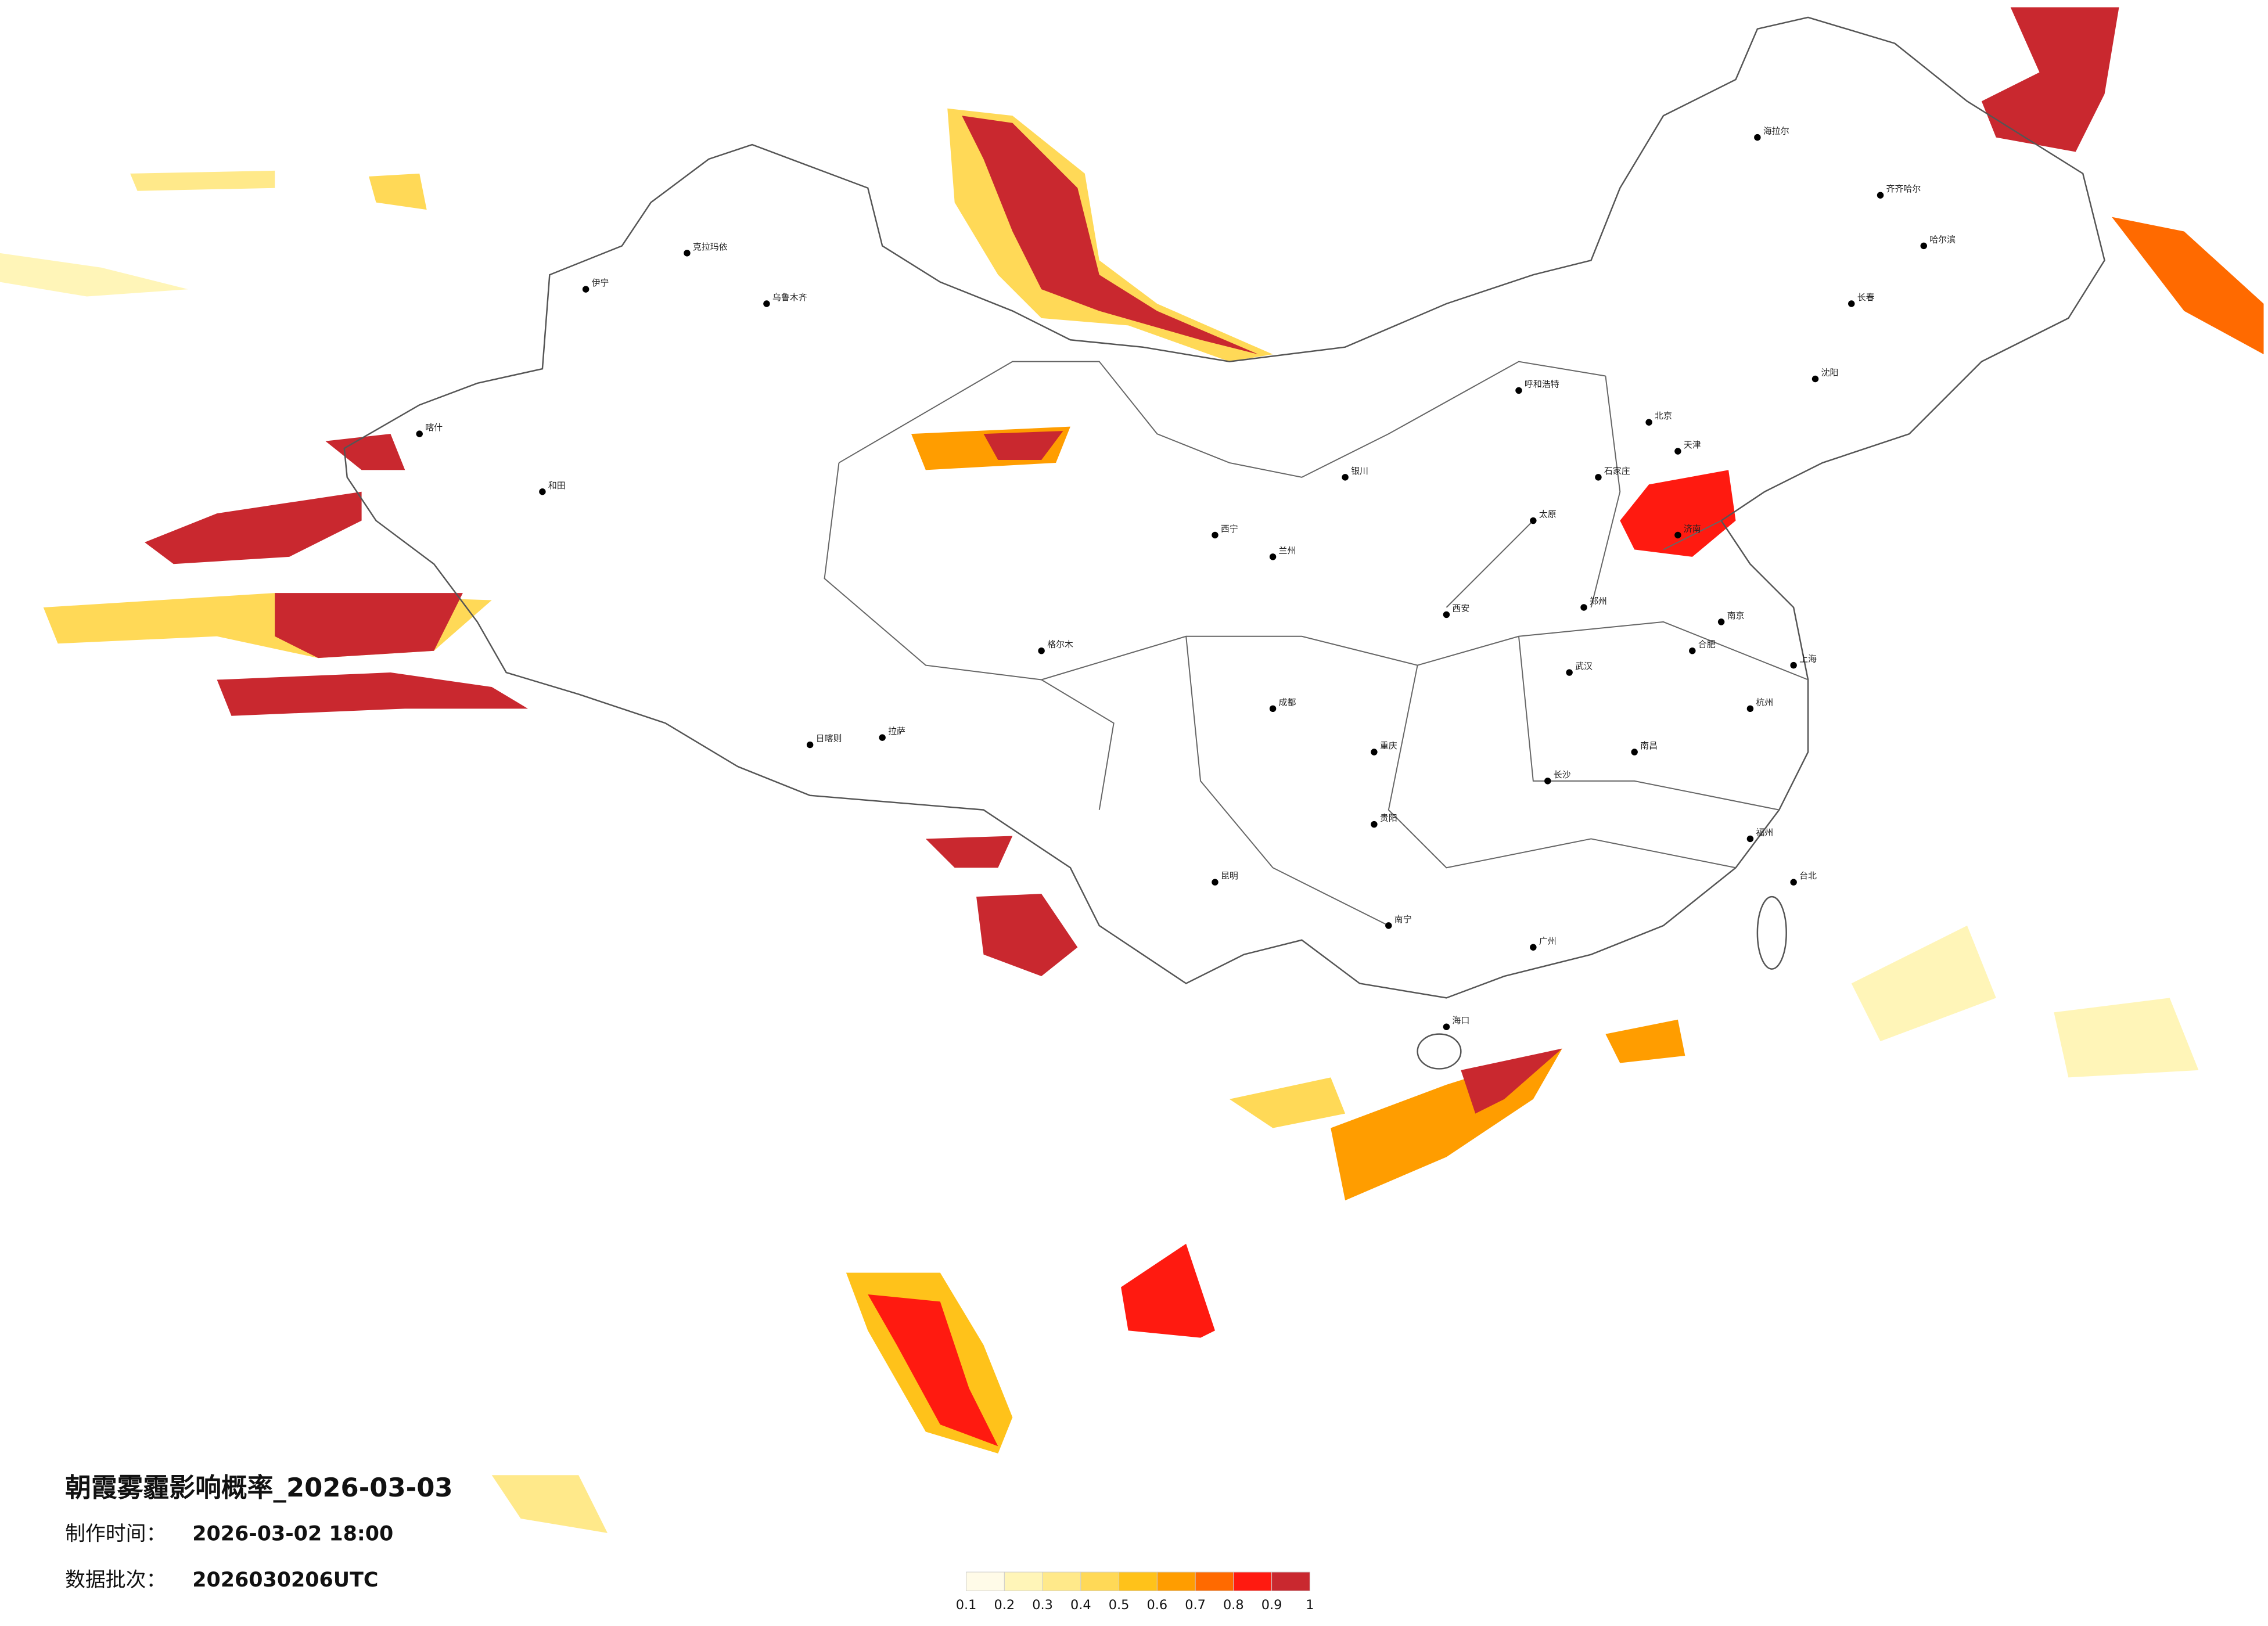 The height and width of the screenshot is (1626, 2268). What do you see at coordinates (710, 247) in the screenshot?
I see `city-label: 克拉玛依` at bounding box center [710, 247].